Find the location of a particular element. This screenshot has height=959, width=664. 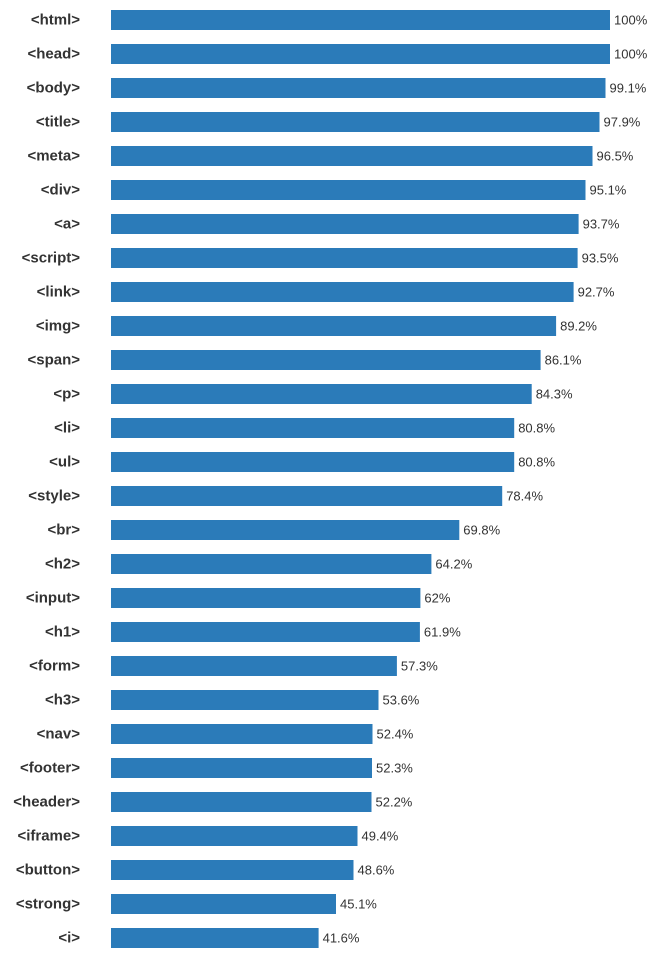

value-label: 64.2% is located at coordinates (453, 564).